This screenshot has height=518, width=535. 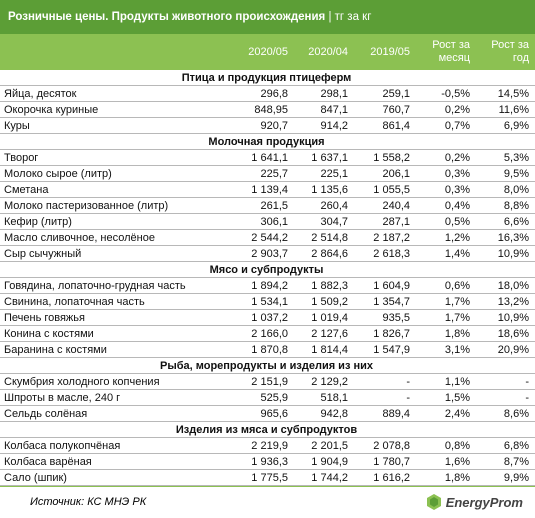 What do you see at coordinates (116, 109) in the screenshot?
I see `product-name: Окорочка куриные` at bounding box center [116, 109].